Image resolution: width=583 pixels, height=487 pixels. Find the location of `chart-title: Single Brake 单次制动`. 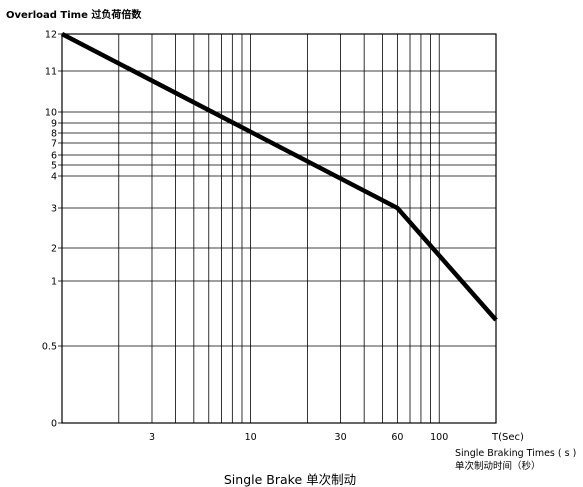

chart-title: Single Brake 单次制动 is located at coordinates (290, 479).